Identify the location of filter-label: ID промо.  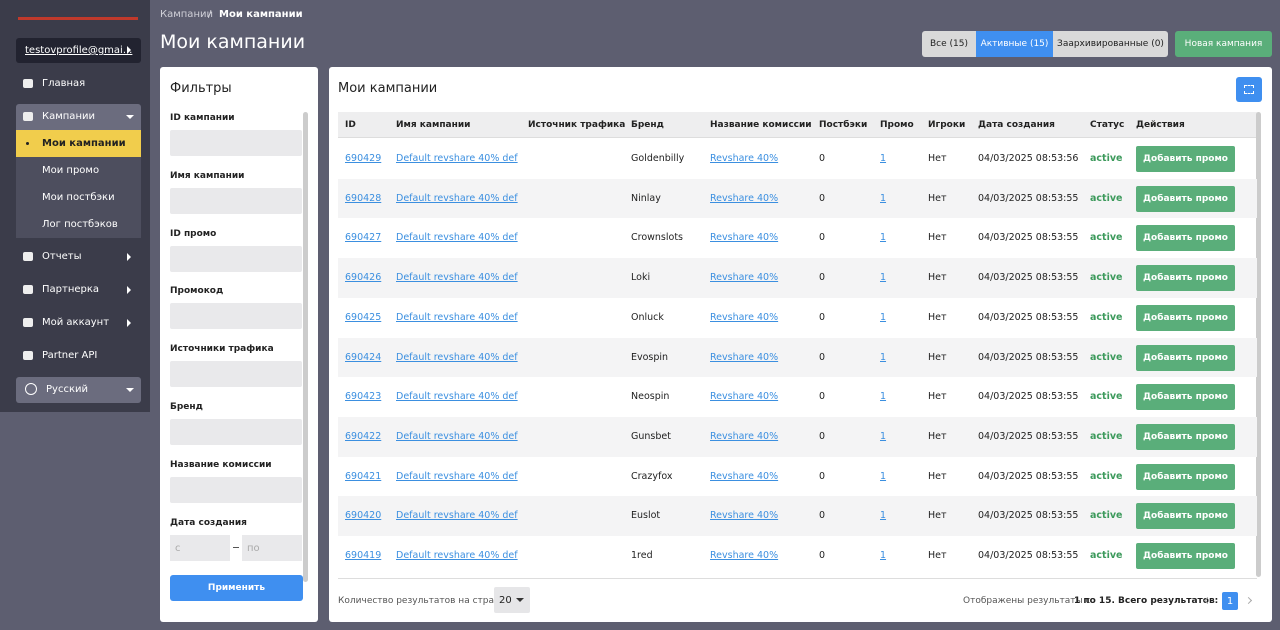
(193, 233).